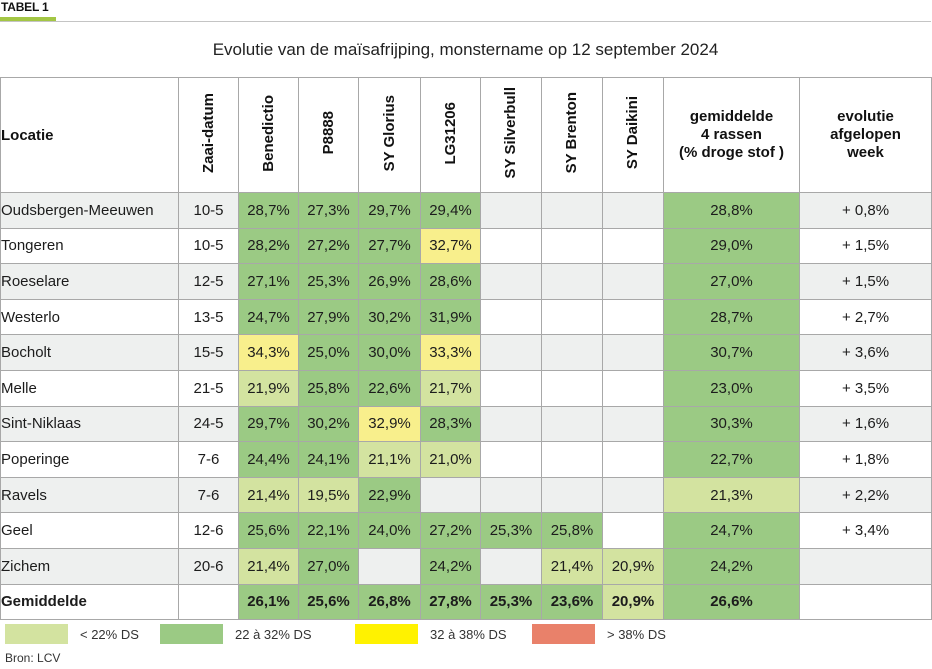 The height and width of the screenshot is (669, 932). I want to click on cell-sy-silverbull: 25,3%, so click(511, 602).